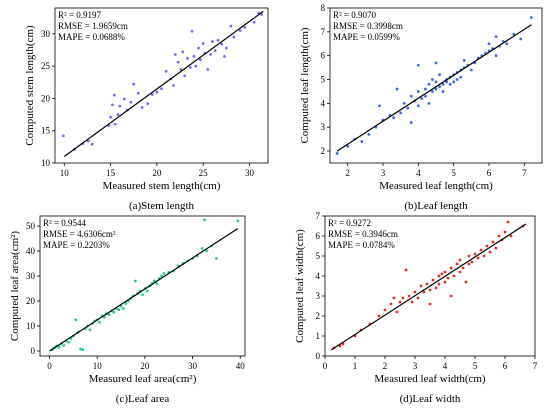 The width and height of the screenshot is (550, 411). What do you see at coordinates (355, 366) in the screenshot?
I see `x-tick-label: 1` at bounding box center [355, 366].